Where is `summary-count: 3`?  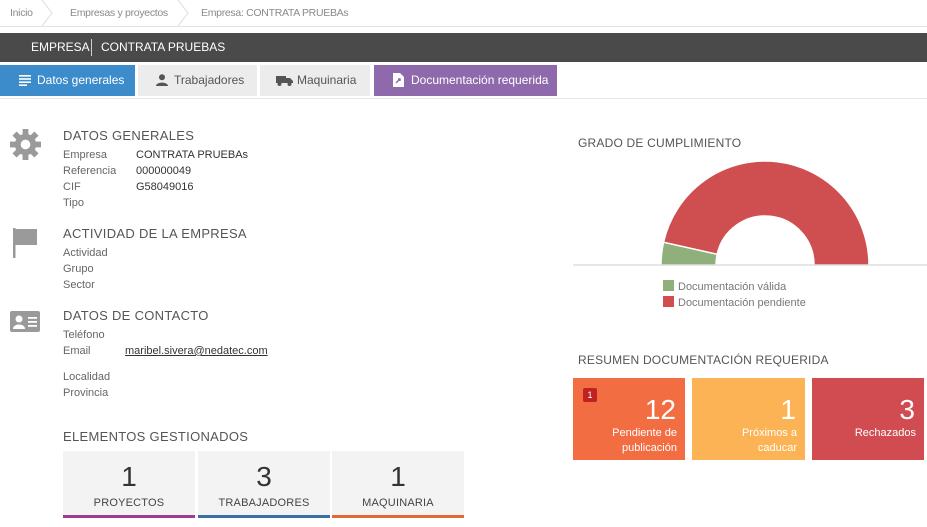 summary-count: 3 is located at coordinates (907, 409).